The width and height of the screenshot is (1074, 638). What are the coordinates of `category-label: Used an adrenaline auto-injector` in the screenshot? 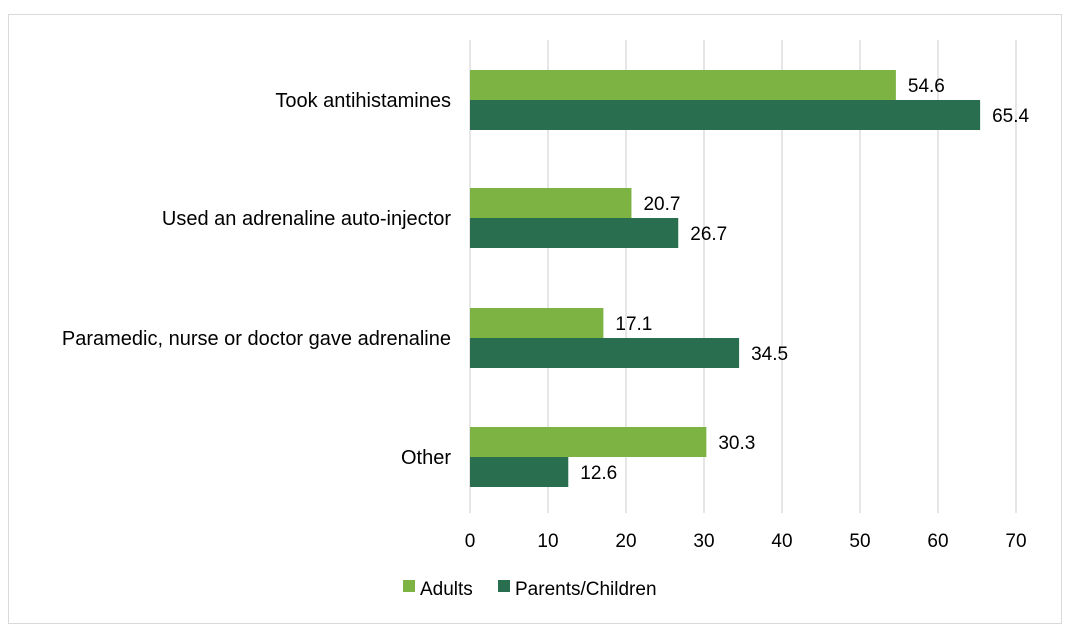 It's located at (306, 219).